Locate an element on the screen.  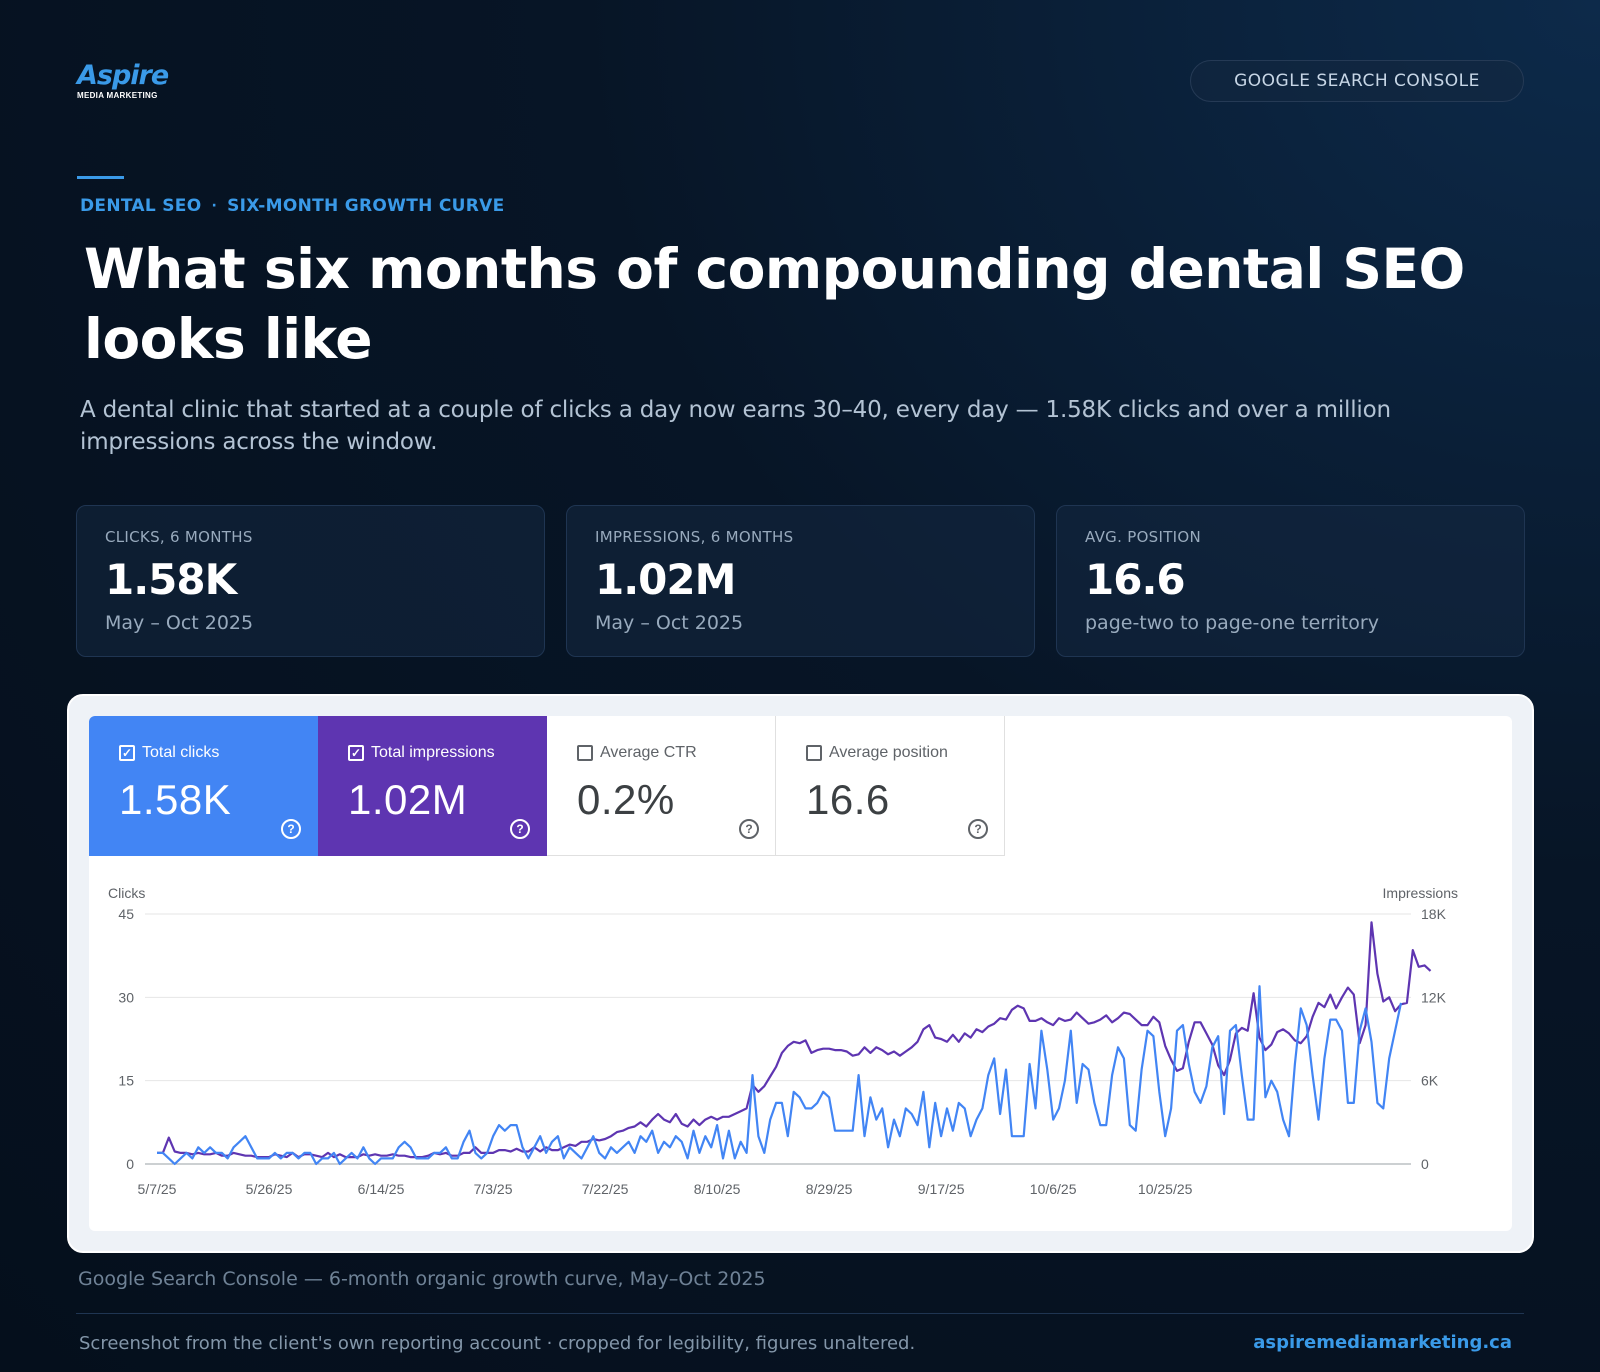
metric-tile-header: Average CTR is located at coordinates (661, 753).